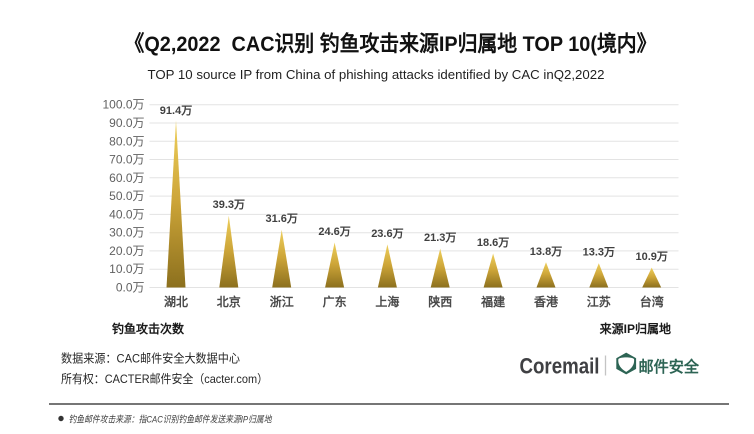 Image resolution: width=754 pixels, height=434 pixels. I want to click on svg-text: 0.0万, so click(130, 288).